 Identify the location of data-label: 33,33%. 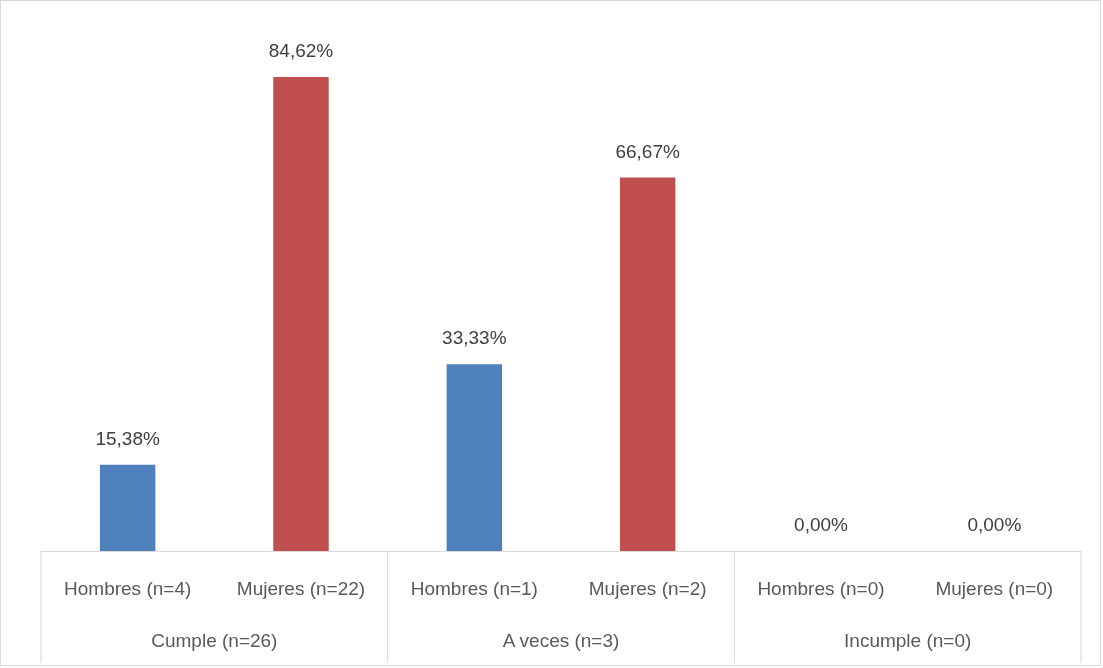
(474, 338).